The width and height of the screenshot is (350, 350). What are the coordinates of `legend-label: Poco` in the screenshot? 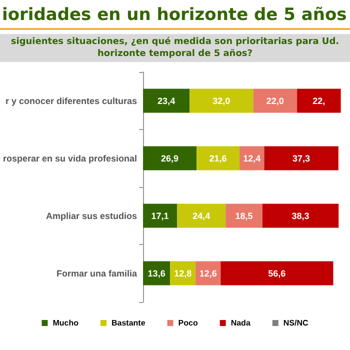 It's located at (188, 323).